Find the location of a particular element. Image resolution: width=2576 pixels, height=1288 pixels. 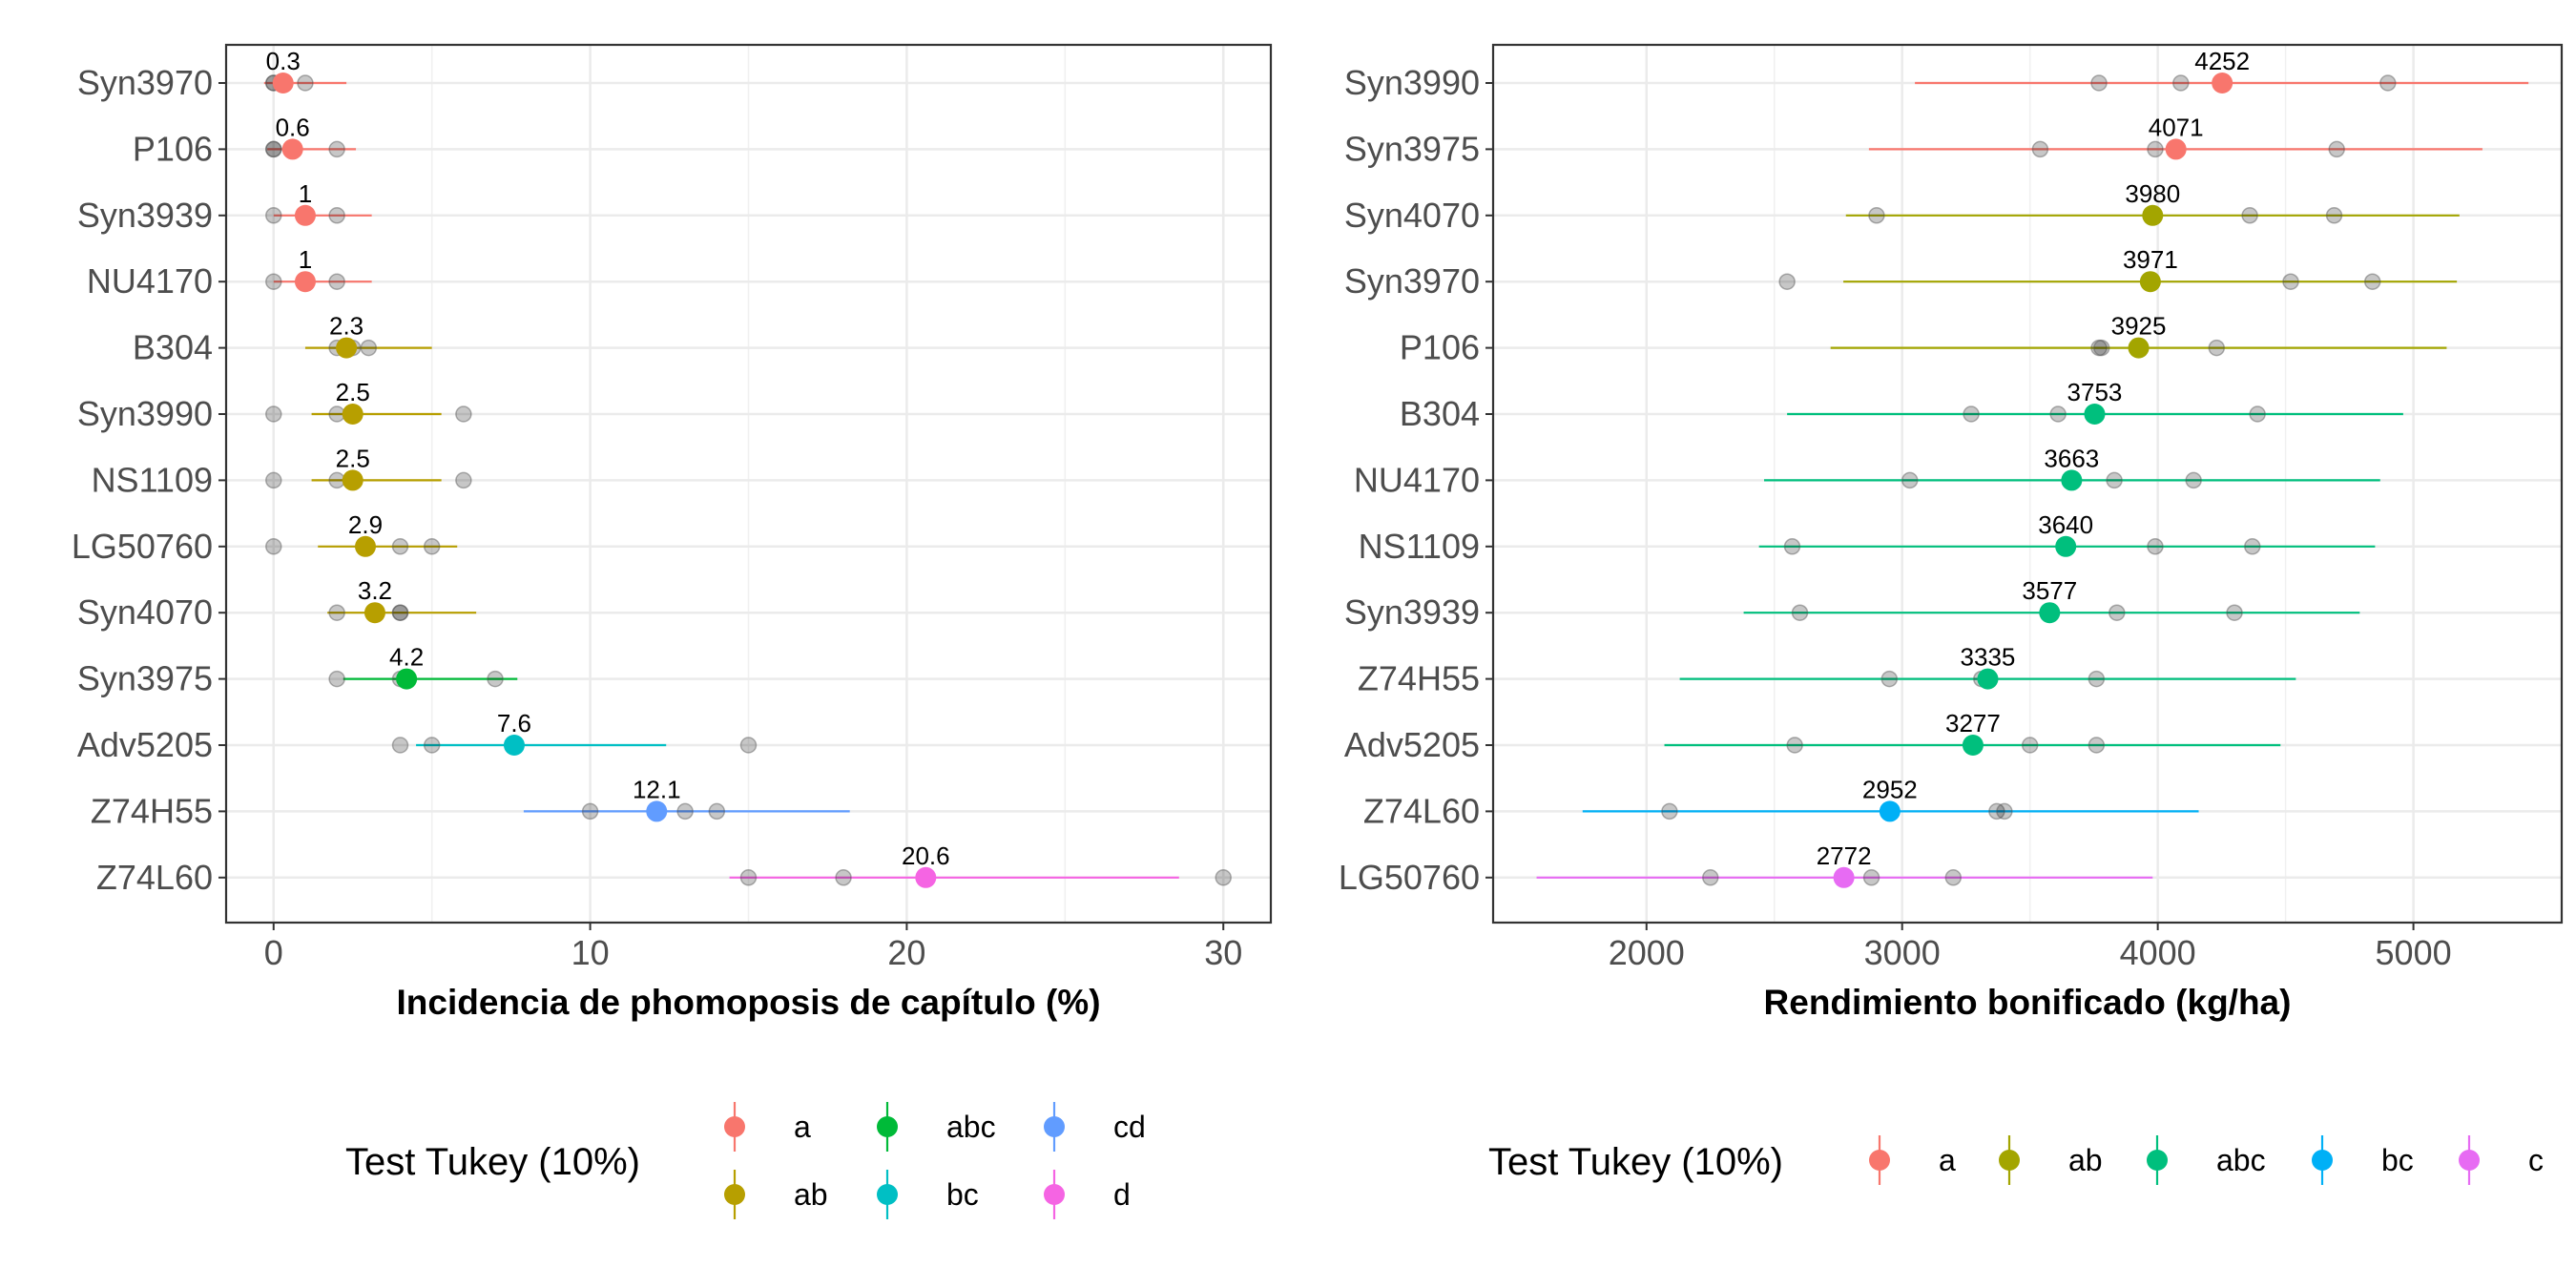

incidence-mean-label: 3.2 is located at coordinates (375, 590).